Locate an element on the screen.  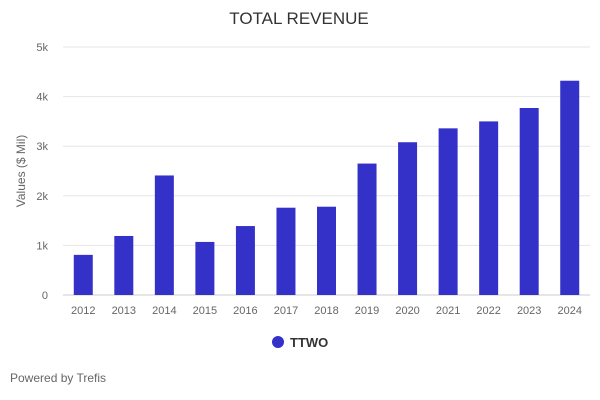
bar-2017 is located at coordinates (286, 251).